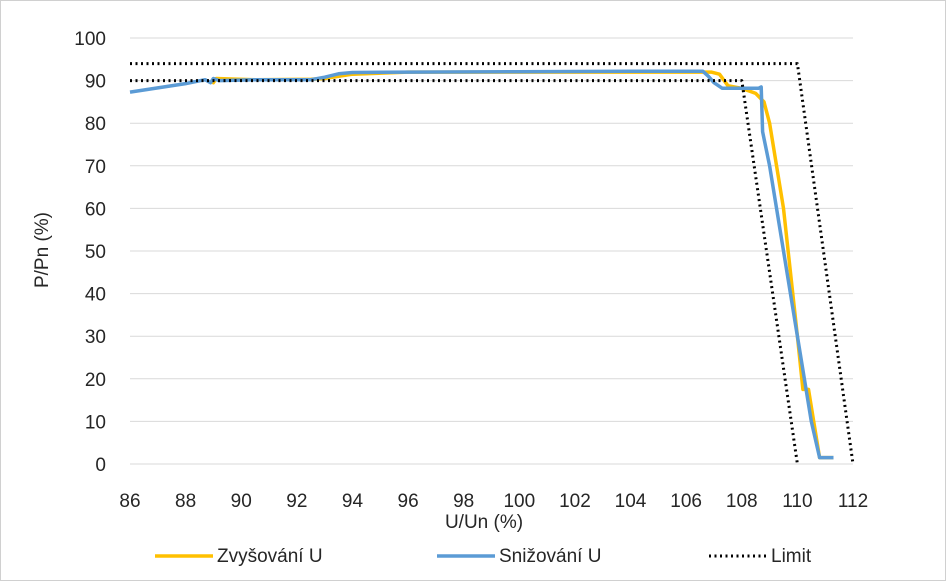 Image resolution: width=946 pixels, height=581 pixels. What do you see at coordinates (408, 501) in the screenshot?
I see `x-tick-label: 96` at bounding box center [408, 501].